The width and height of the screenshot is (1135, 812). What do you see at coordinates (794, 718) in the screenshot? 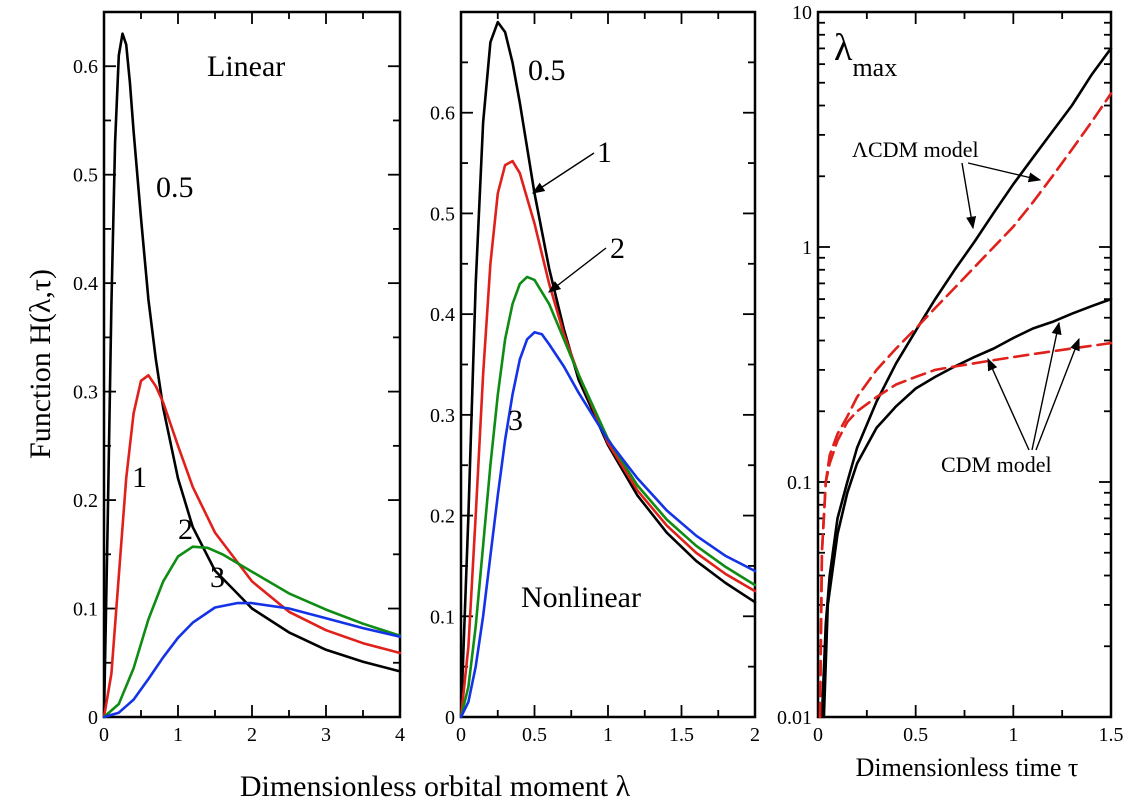
I see `y-tick-label: 0.01` at bounding box center [794, 718].